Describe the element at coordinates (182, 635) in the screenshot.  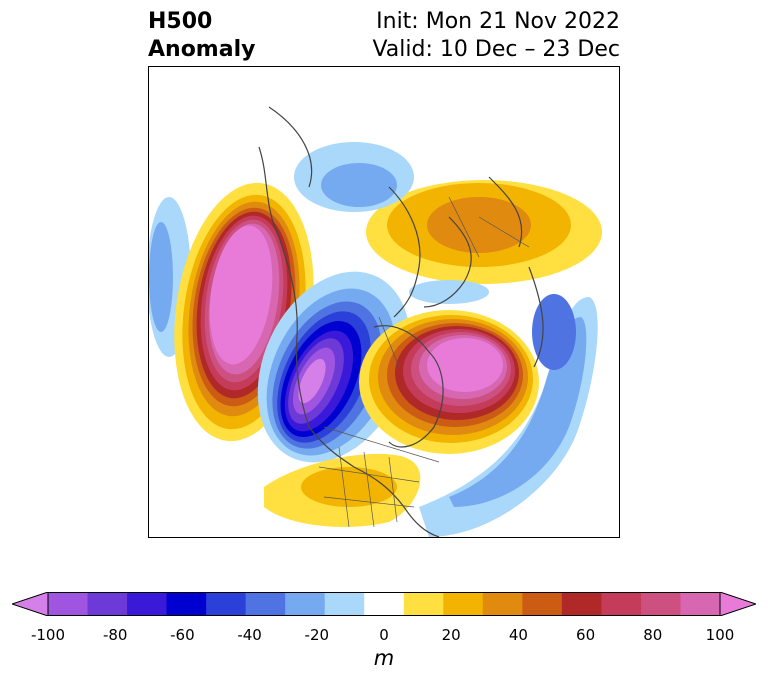
I see `colorbar-tick-label: -60` at that location.